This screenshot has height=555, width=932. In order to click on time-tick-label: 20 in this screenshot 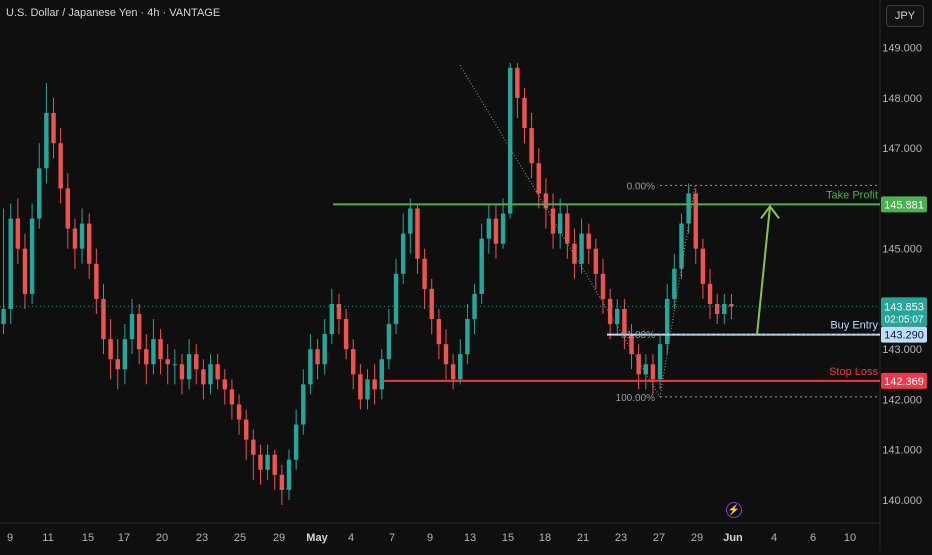, I will do `click(162, 538)`.